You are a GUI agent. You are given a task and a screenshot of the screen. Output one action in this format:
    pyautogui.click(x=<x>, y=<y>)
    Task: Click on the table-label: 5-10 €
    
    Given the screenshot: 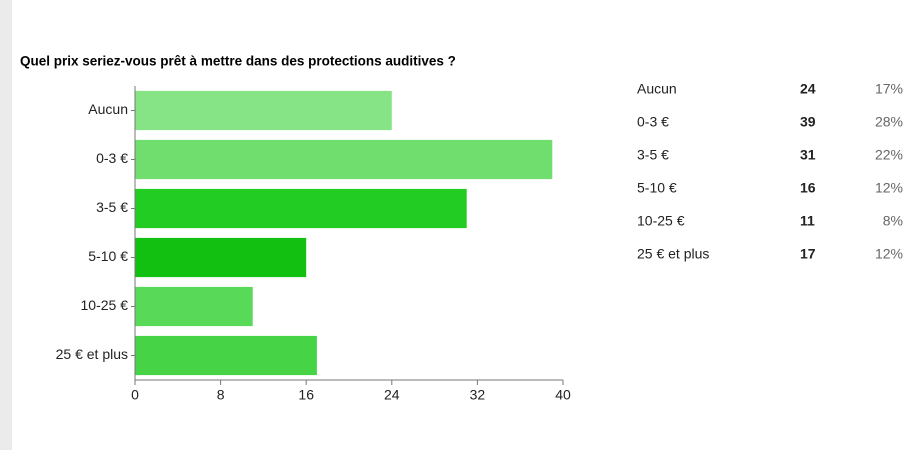 What is the action you would take?
    pyautogui.click(x=657, y=188)
    